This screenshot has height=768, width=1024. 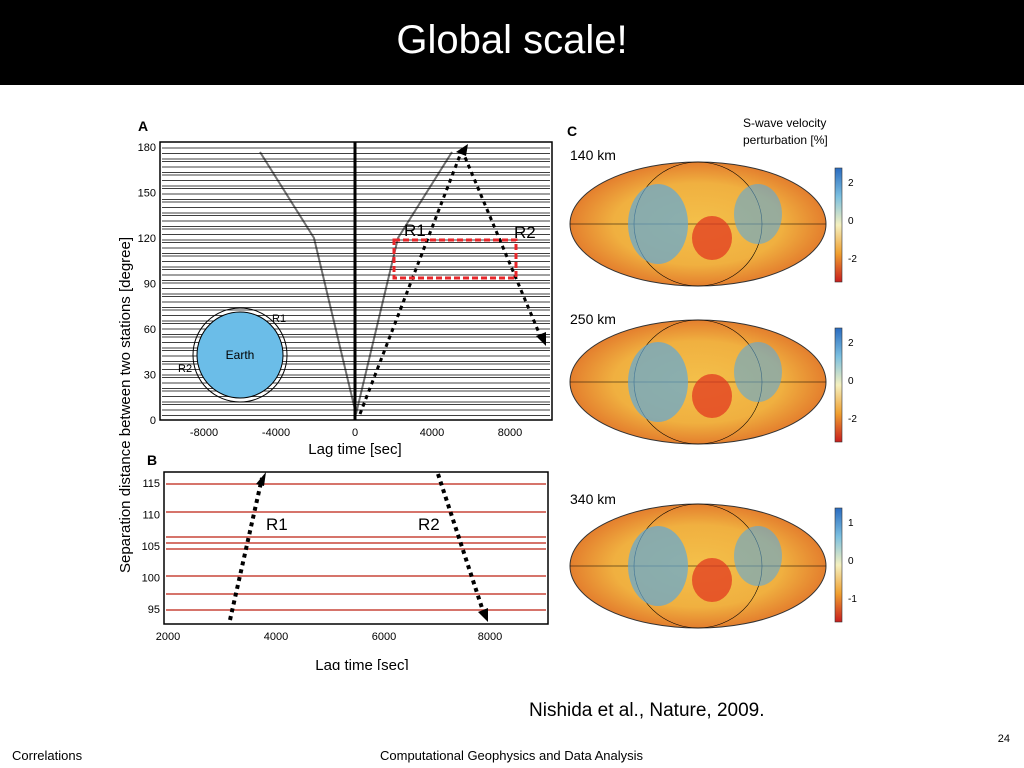 I want to click on panel-b-r1-arrow, so click(x=246, y=549).